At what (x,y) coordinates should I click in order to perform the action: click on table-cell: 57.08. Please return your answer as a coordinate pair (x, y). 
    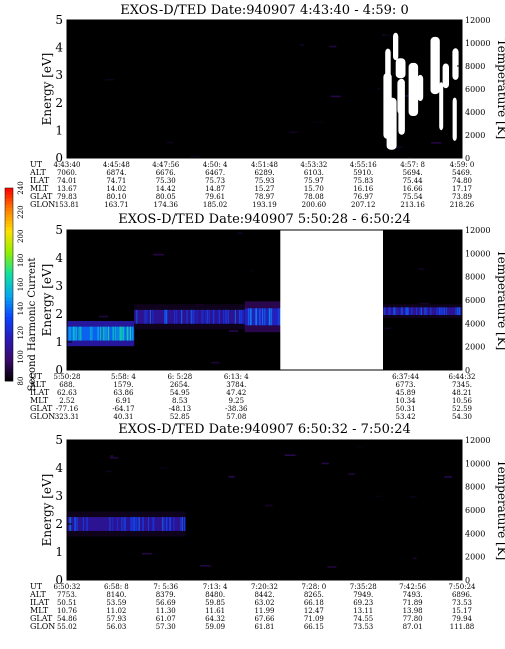
    Looking at the image, I should click on (236, 417).